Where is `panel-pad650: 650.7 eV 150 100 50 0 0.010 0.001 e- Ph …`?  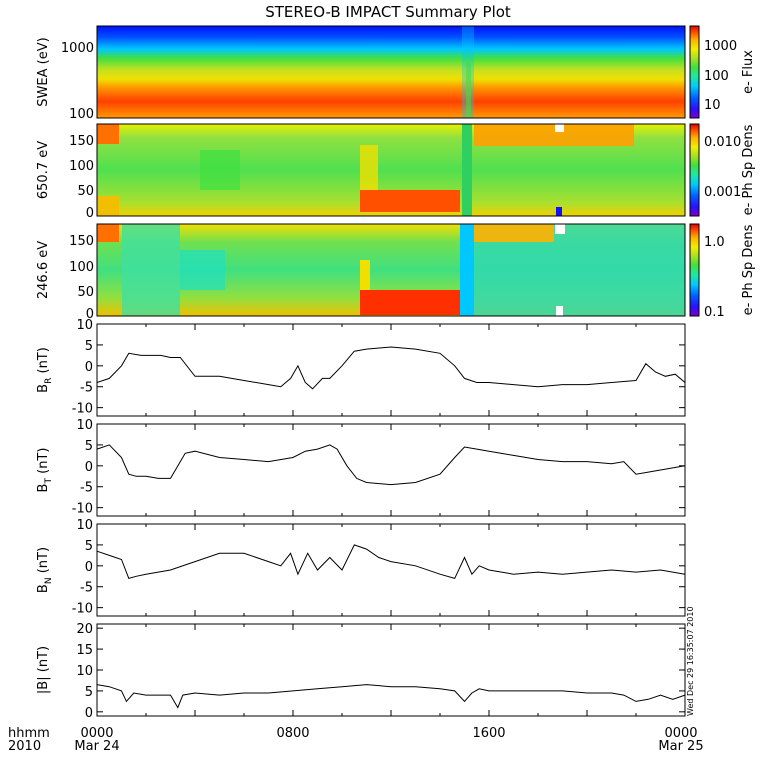 panel-pad650: 650.7 eV 150 100 50 0 0.010 0.001 e- Ph … is located at coordinates (396, 172).